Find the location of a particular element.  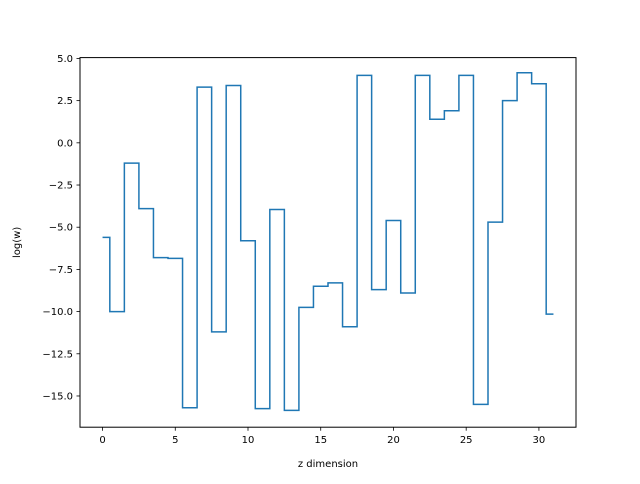

x-tick-label: 5 is located at coordinates (175, 440).